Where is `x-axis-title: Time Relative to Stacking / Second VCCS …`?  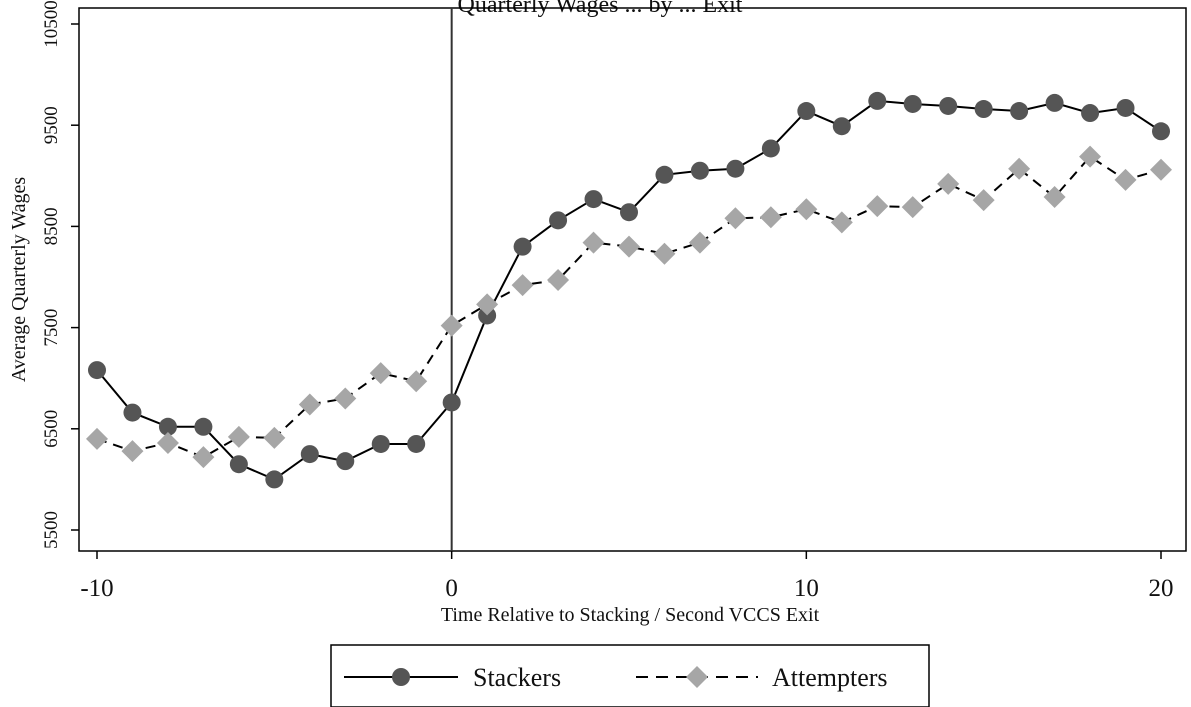
x-axis-title: Time Relative to Stacking / Second VCCS … is located at coordinates (630, 615).